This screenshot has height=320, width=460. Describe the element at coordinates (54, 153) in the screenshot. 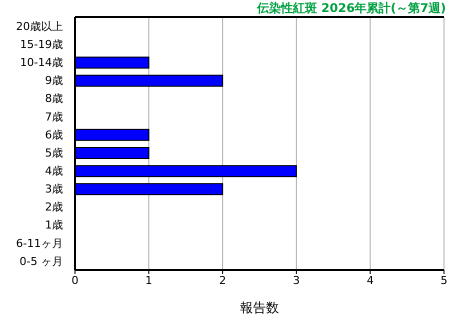

I see `y-tick-label: 5歳` at that location.